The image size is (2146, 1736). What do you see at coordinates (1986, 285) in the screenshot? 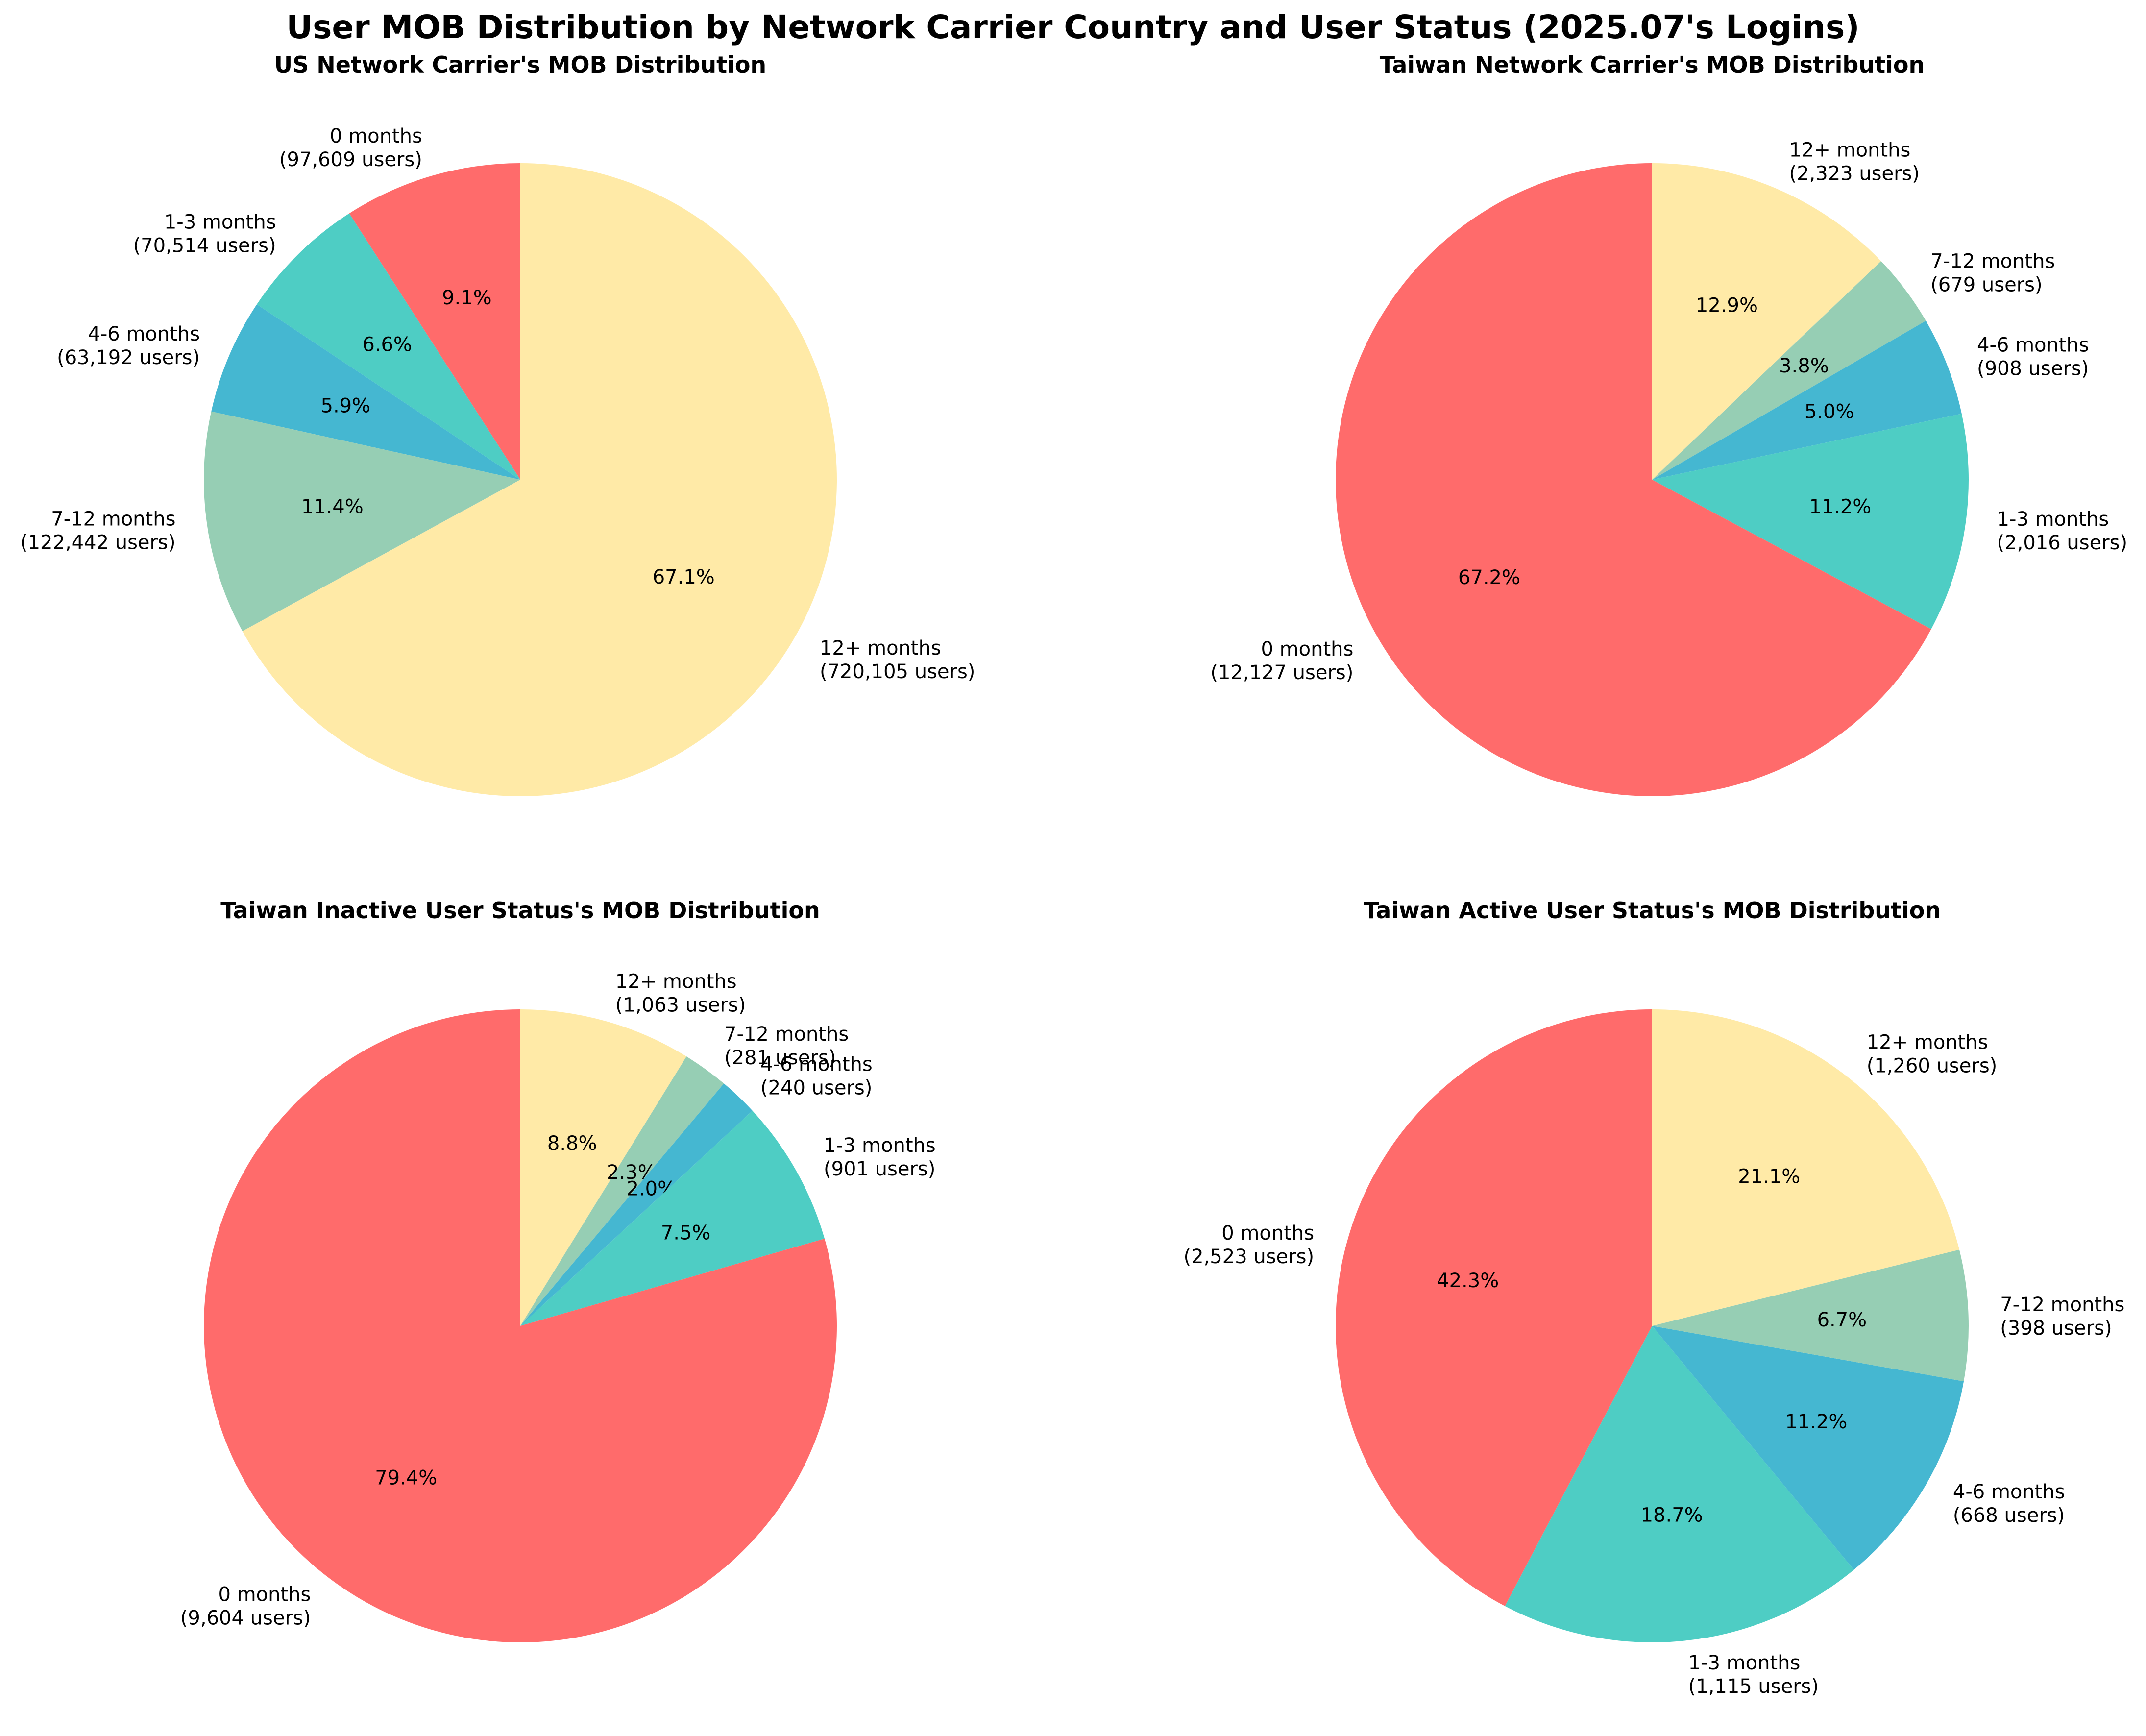
I see `pie-users-label: (679 users)` at bounding box center [1986, 285].